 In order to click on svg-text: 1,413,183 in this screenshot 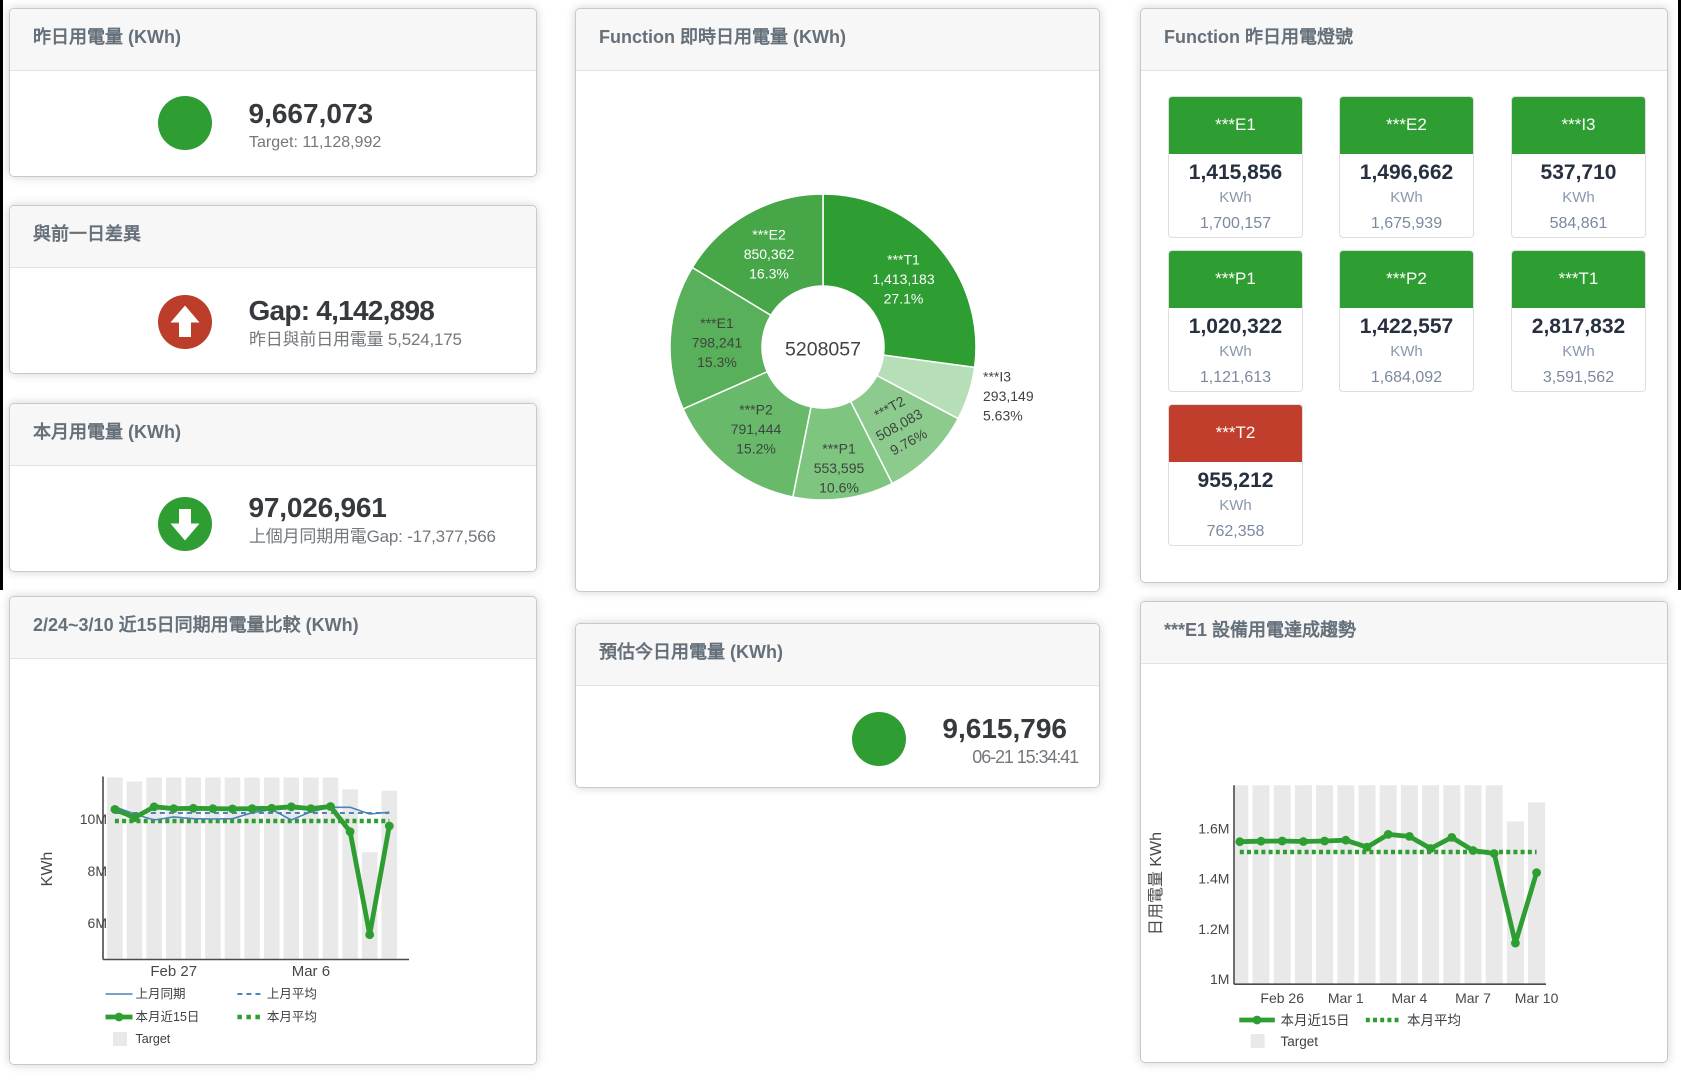, I will do `click(903, 279)`.